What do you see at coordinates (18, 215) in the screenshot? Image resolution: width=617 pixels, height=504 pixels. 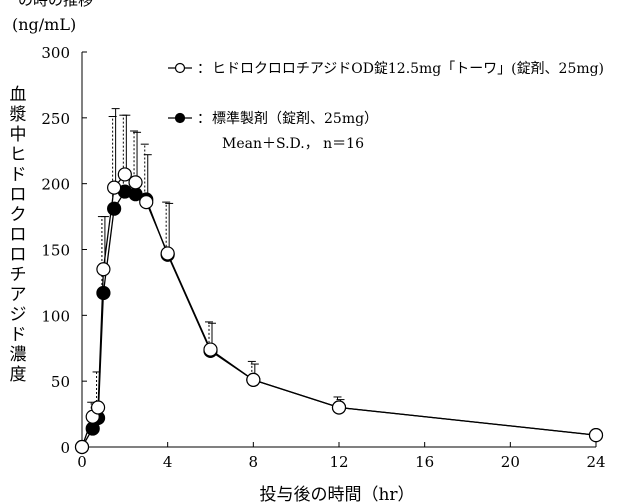 I see `y-axis-label-char: ク` at bounding box center [18, 215].